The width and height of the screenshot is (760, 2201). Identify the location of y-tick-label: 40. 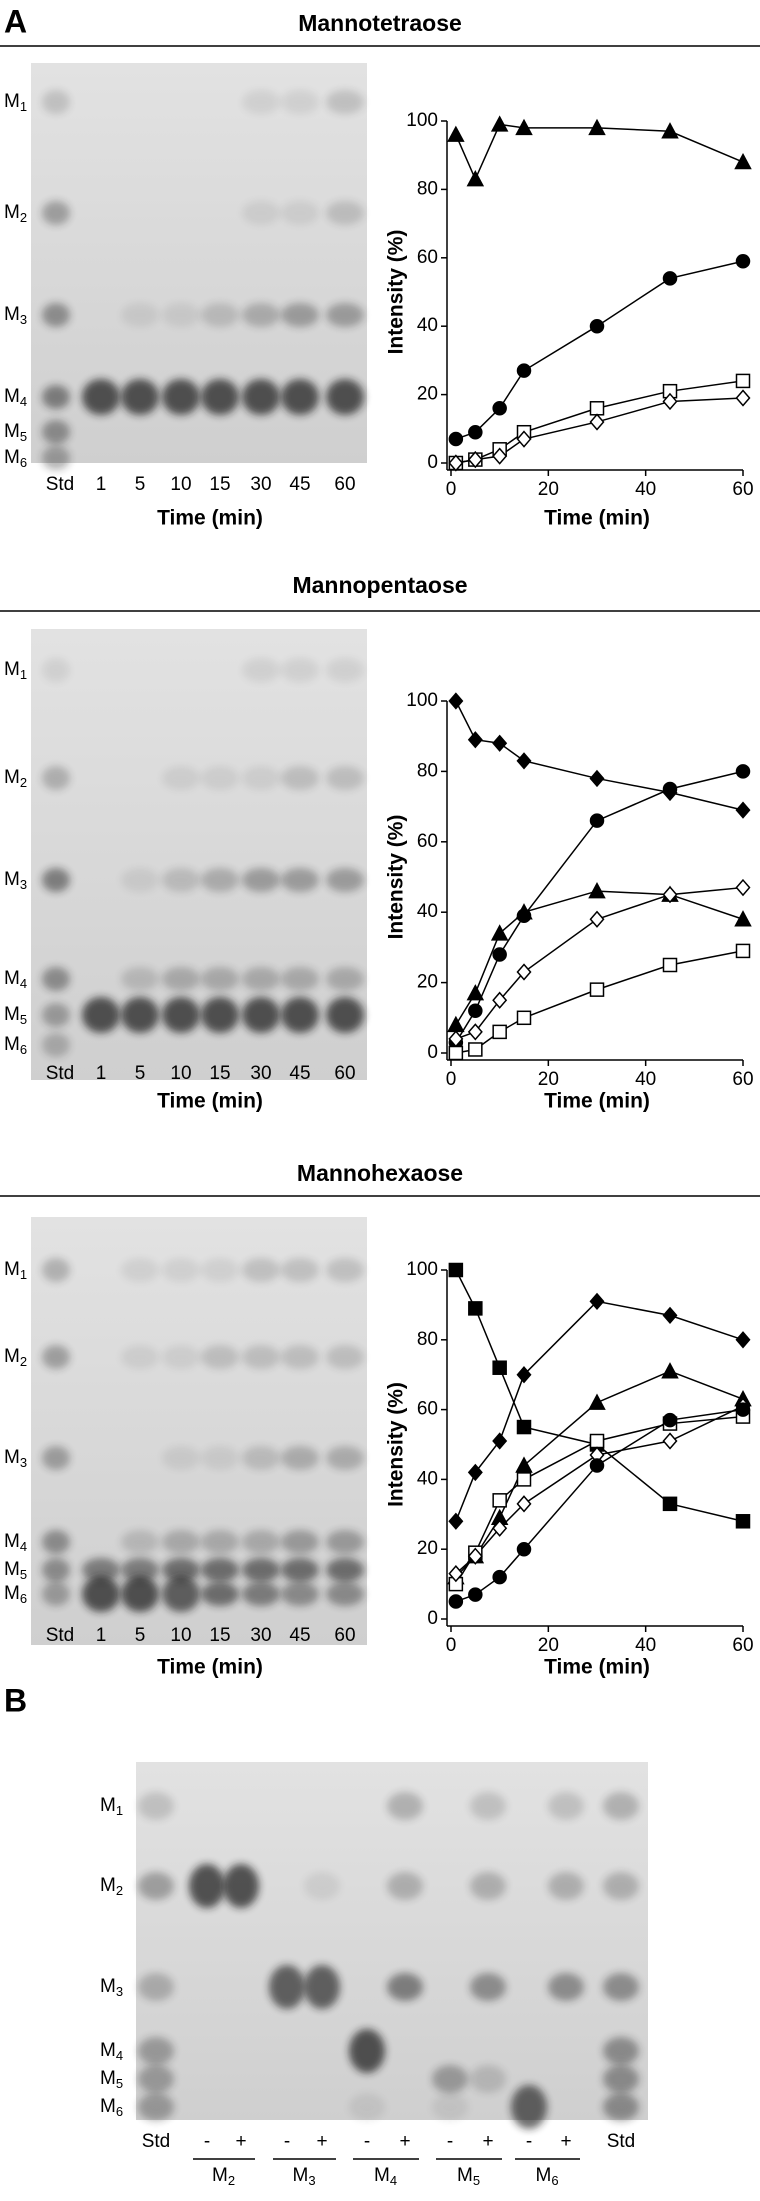
(427, 325).